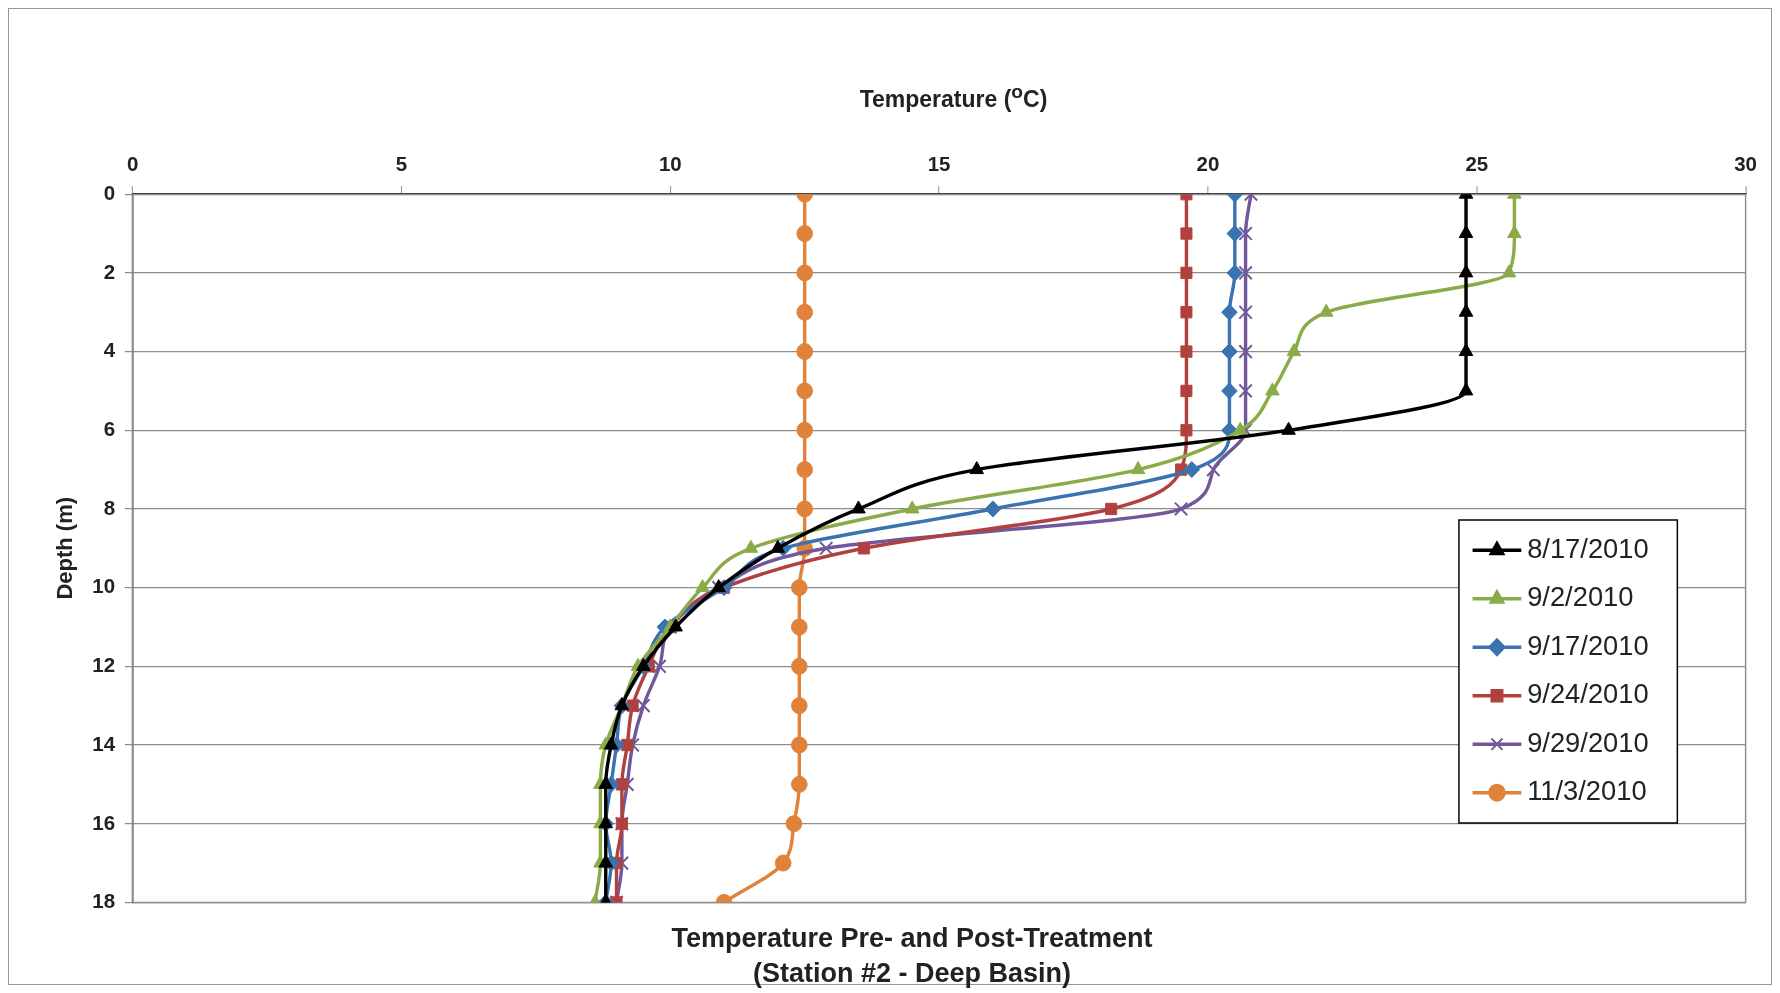 Image resolution: width=1780 pixels, height=993 pixels. I want to click on x-tick-label: 30, so click(1745, 164).